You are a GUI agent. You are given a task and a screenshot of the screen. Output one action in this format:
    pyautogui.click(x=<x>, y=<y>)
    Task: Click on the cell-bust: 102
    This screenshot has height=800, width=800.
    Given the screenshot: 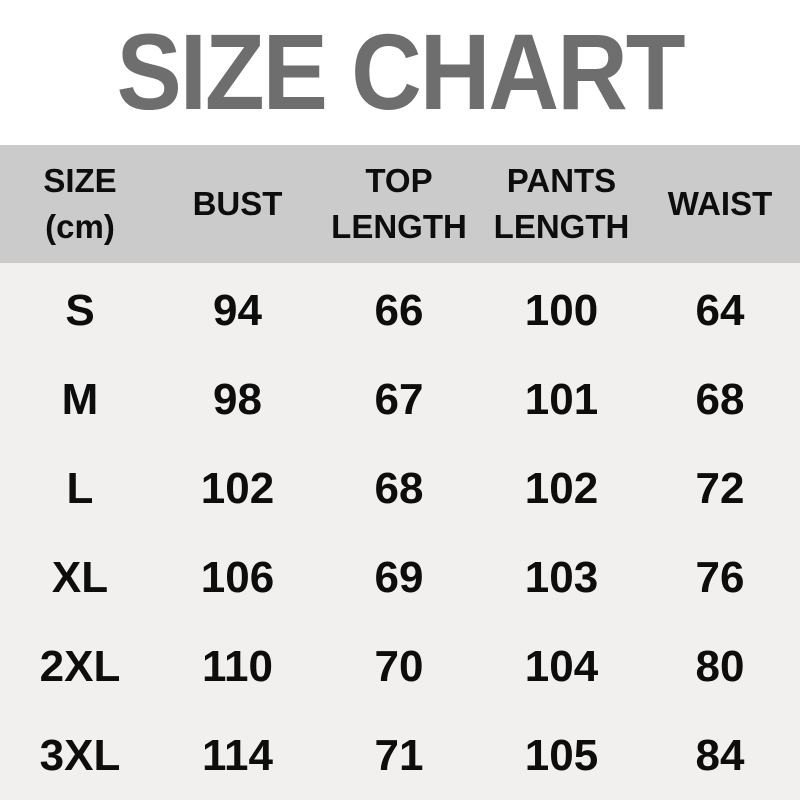 What is the action you would take?
    pyautogui.click(x=237, y=488)
    